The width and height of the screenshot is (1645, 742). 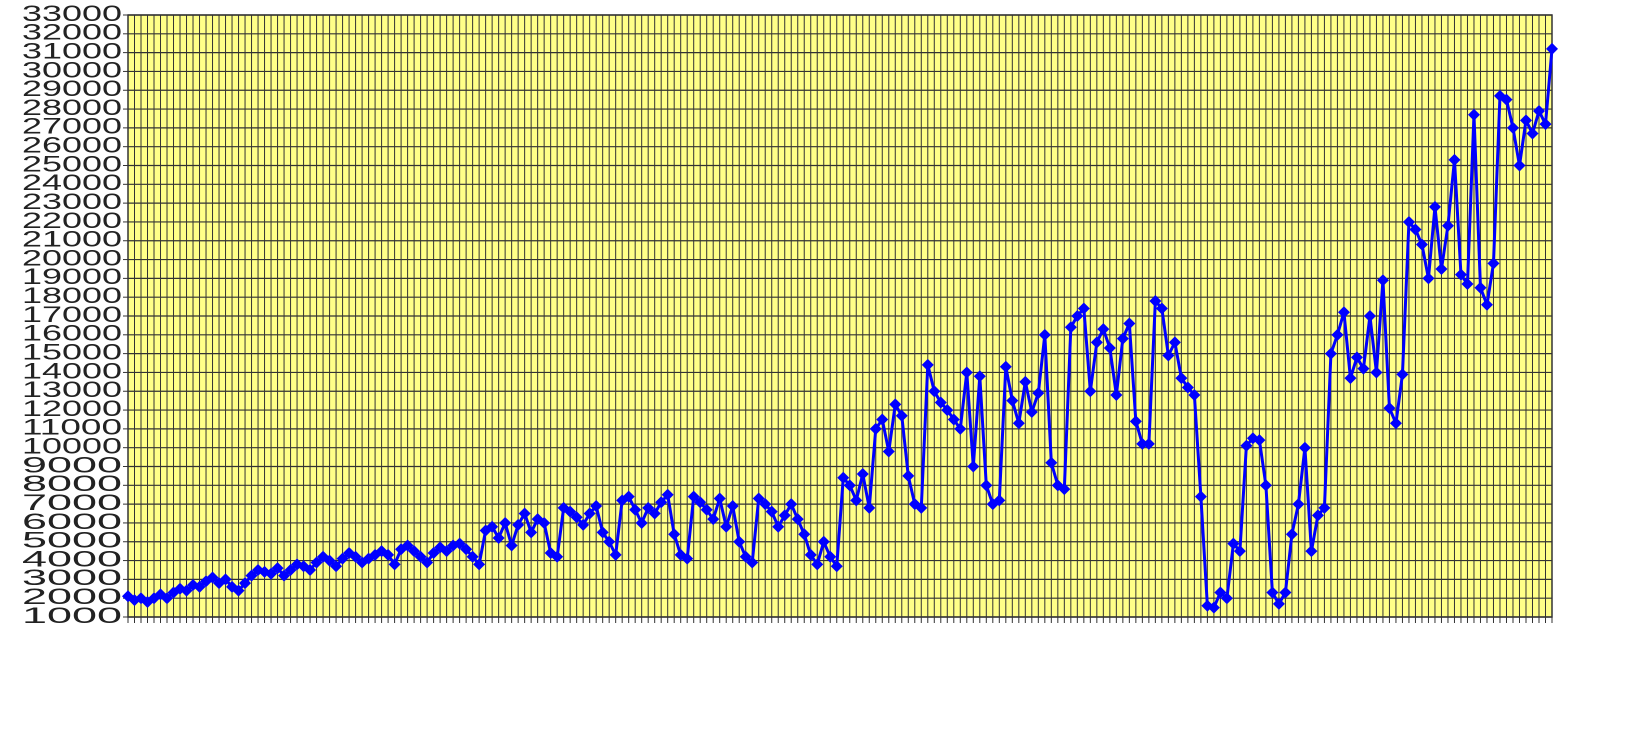 I want to click on y-tick-label: 9000, so click(x=72, y=464).